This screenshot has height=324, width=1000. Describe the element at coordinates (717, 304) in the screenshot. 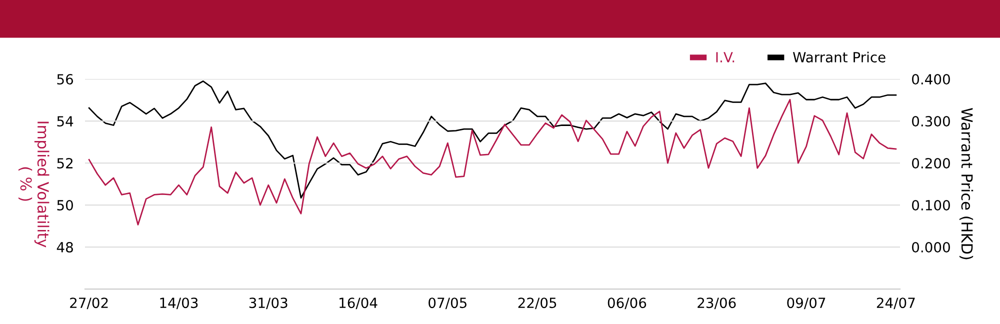

I see `x-tick-label: 23/06` at that location.